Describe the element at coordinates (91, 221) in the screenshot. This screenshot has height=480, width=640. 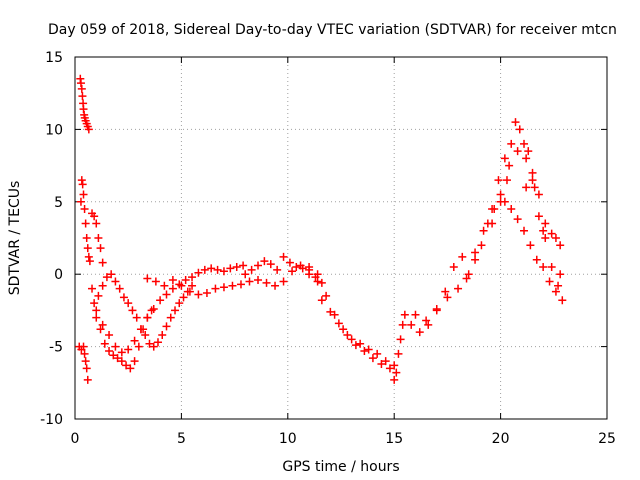
I see `series-start-burst-B` at that location.